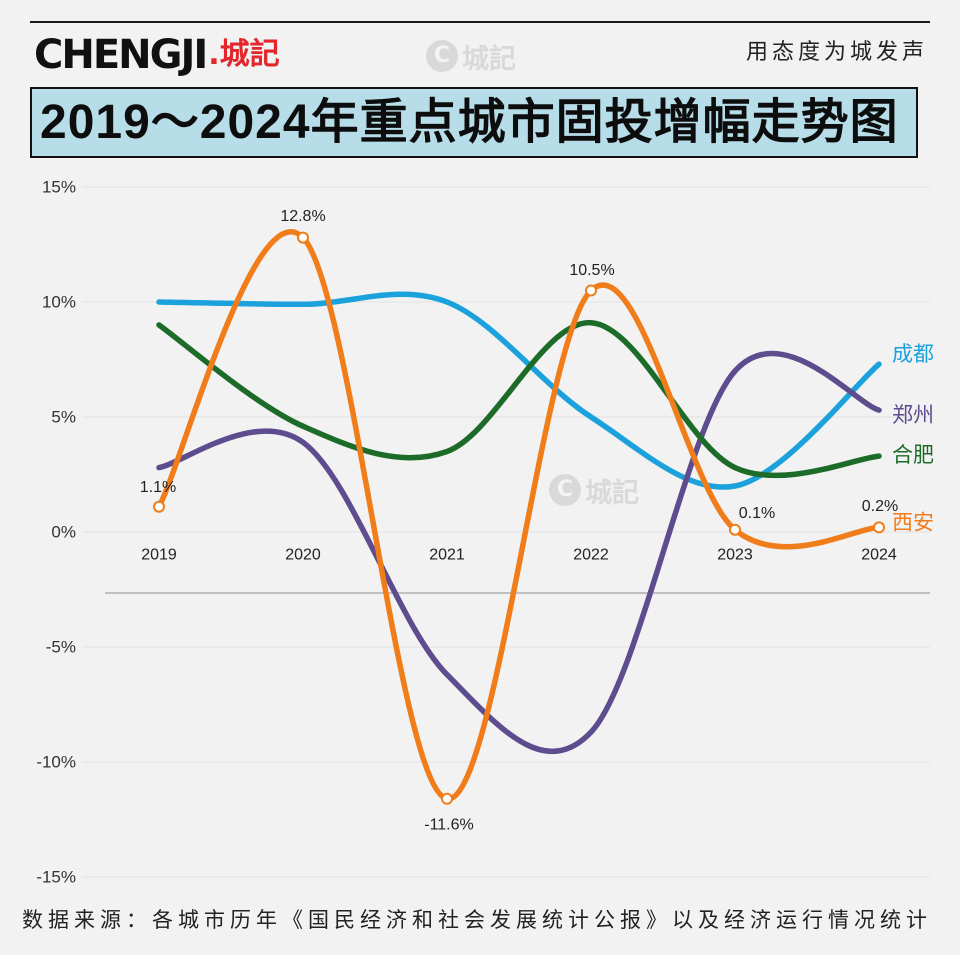  What do you see at coordinates (469, 122) in the screenshot?
I see `chart-title: 2019～2024年重点城市固投增幅走势图` at bounding box center [469, 122].